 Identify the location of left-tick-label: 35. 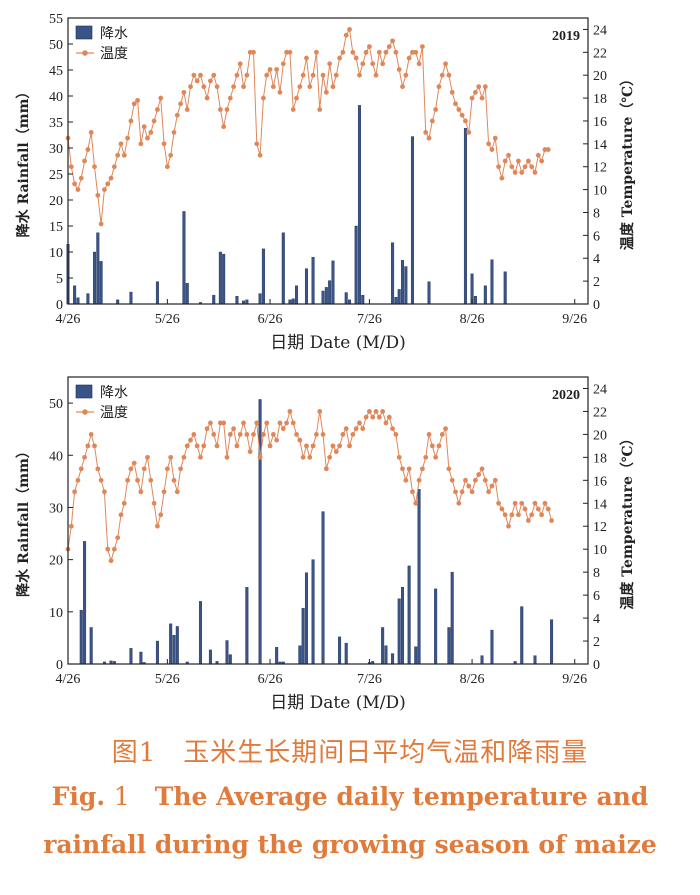
(56, 123).